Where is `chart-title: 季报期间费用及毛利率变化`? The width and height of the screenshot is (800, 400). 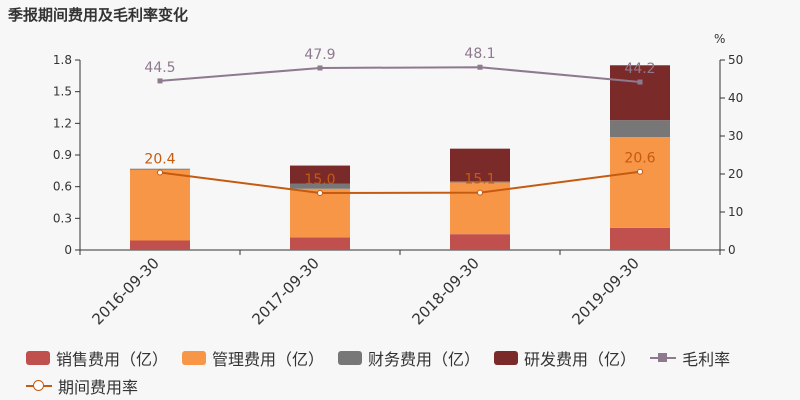 chart-title: 季报期间费用及毛利率变化 is located at coordinates (98, 15).